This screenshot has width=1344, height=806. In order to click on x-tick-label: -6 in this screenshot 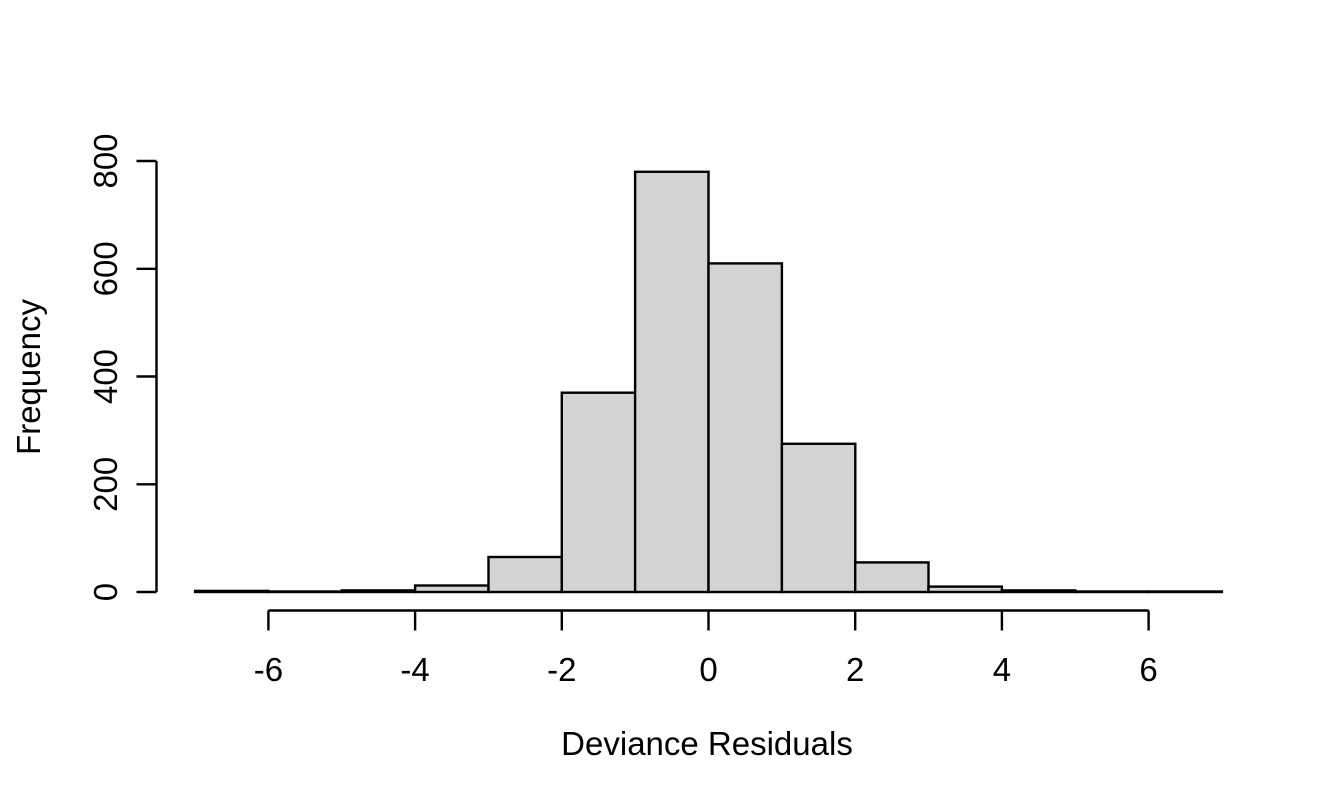, I will do `click(268, 669)`.